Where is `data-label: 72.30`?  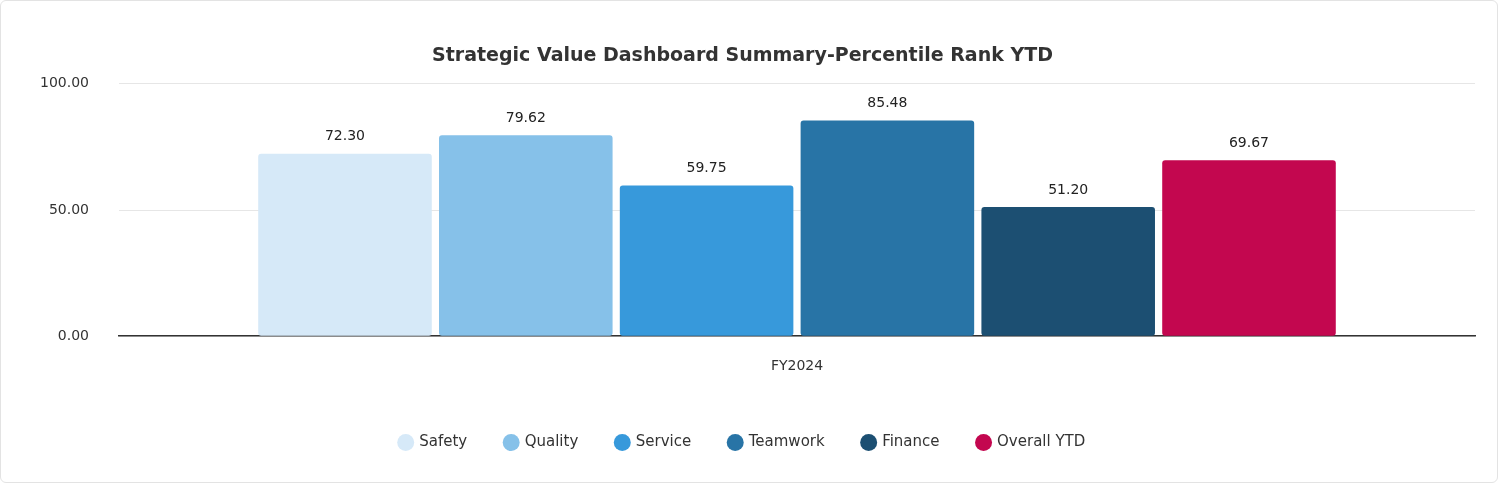
data-label: 72.30 is located at coordinates (345, 135).